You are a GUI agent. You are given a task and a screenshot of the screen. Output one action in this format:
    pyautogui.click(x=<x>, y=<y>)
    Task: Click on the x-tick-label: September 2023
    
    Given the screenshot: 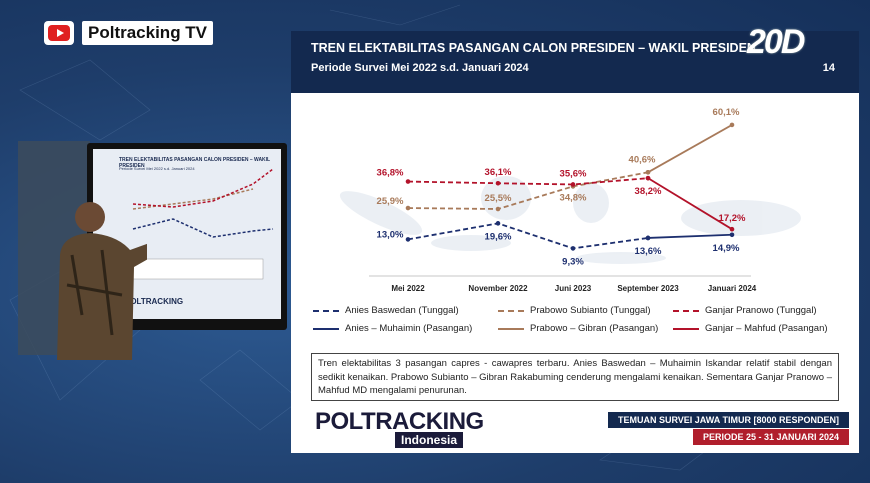 What is the action you would take?
    pyautogui.click(x=648, y=288)
    